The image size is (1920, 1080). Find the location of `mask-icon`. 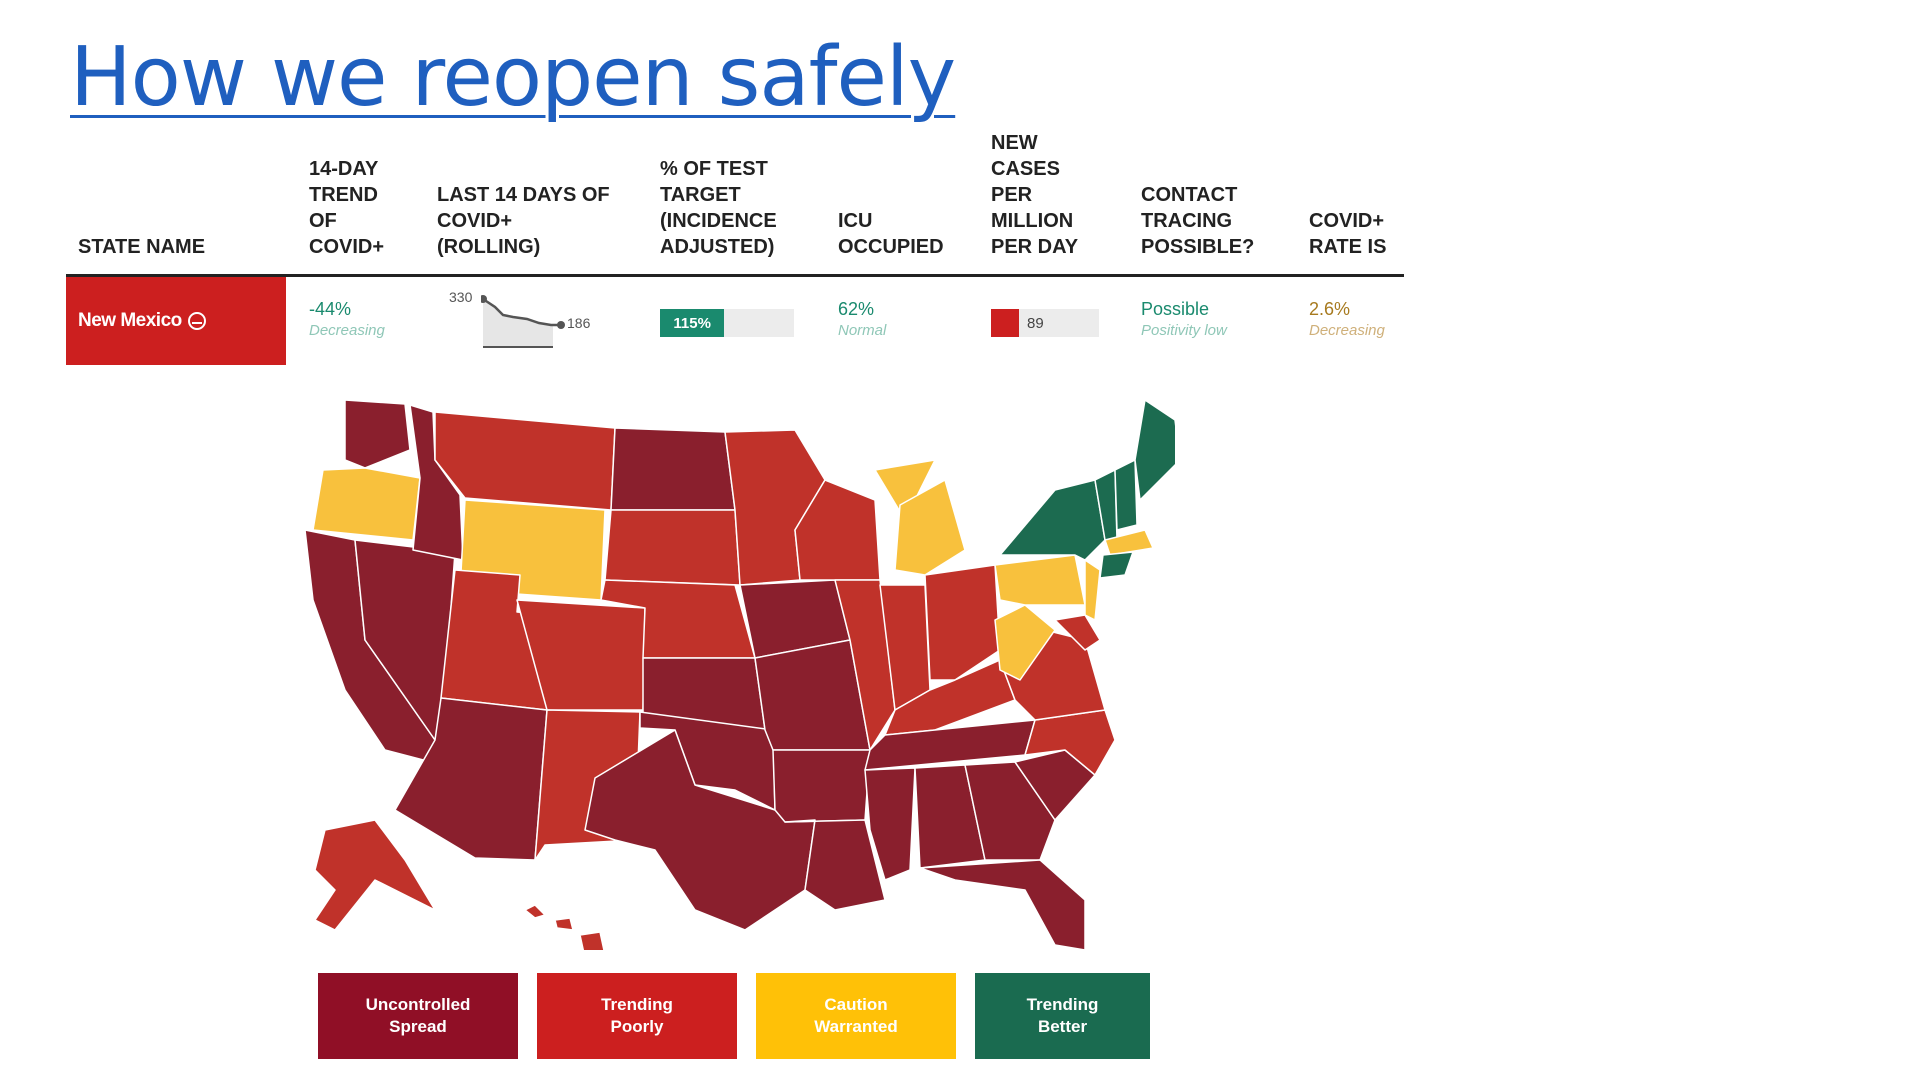

mask-icon is located at coordinates (196, 321).